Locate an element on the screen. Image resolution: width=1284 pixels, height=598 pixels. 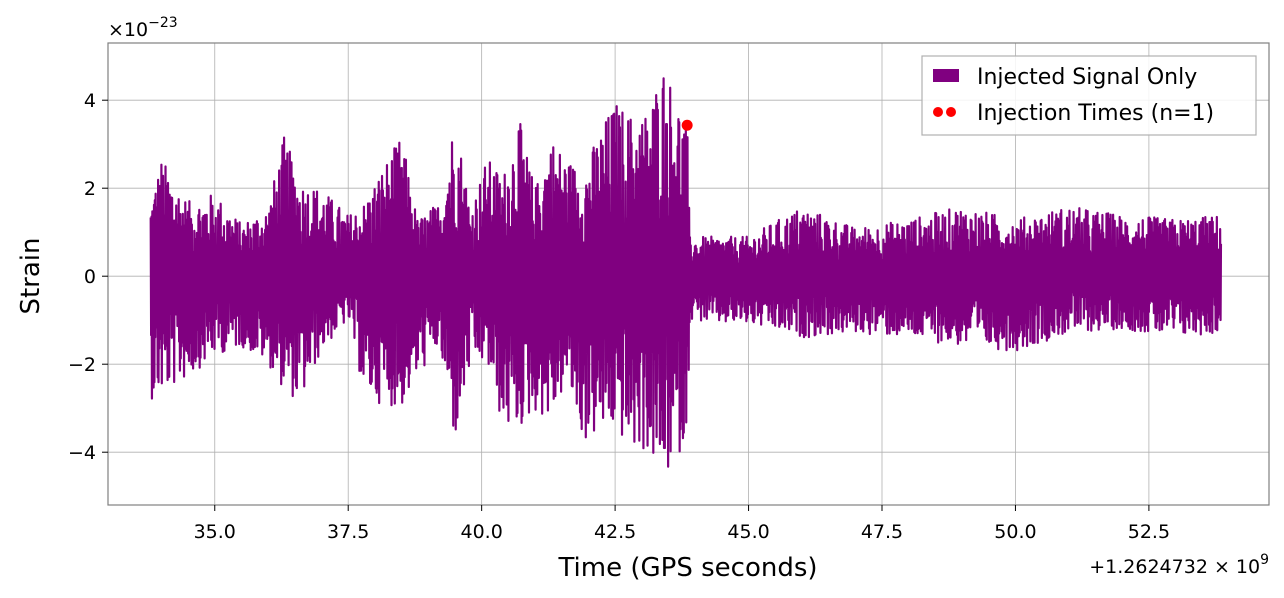
x-tick-label: 47.5 is located at coordinates (882, 532).